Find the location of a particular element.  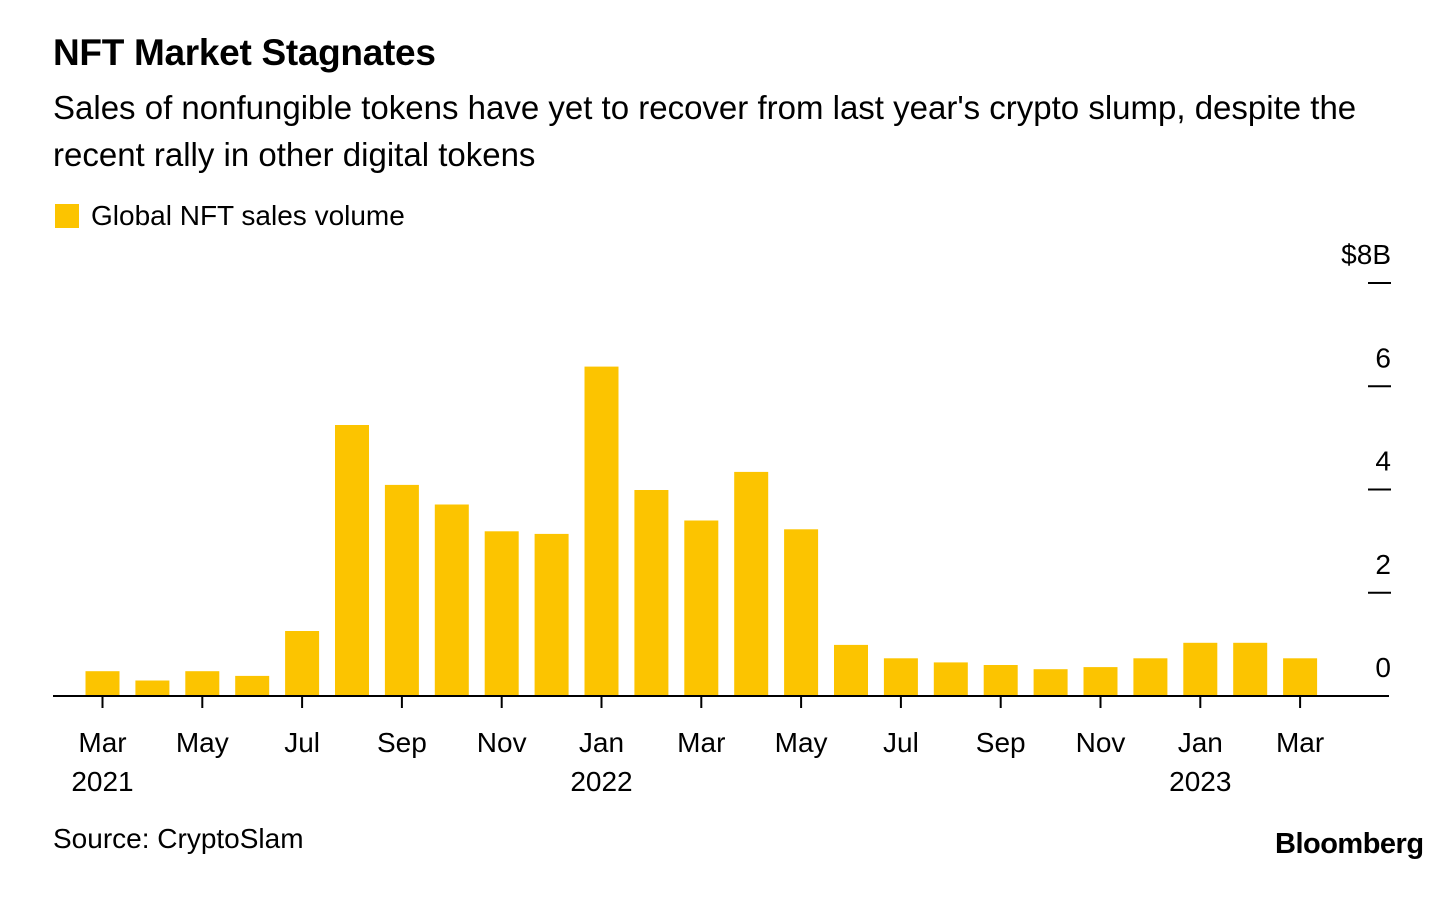

x-tick-year-label: 2022 is located at coordinates (601, 781).